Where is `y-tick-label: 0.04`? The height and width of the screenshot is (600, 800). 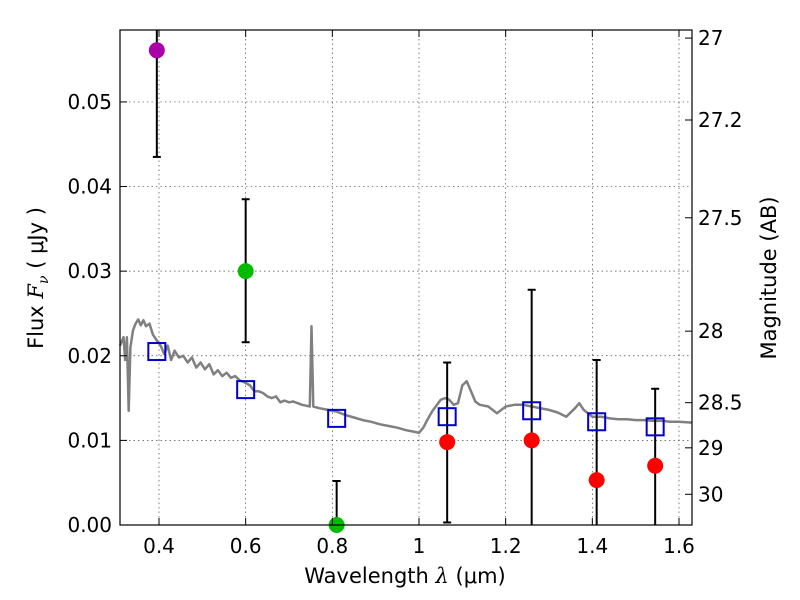
y-tick-label: 0.04 is located at coordinates (89, 187).